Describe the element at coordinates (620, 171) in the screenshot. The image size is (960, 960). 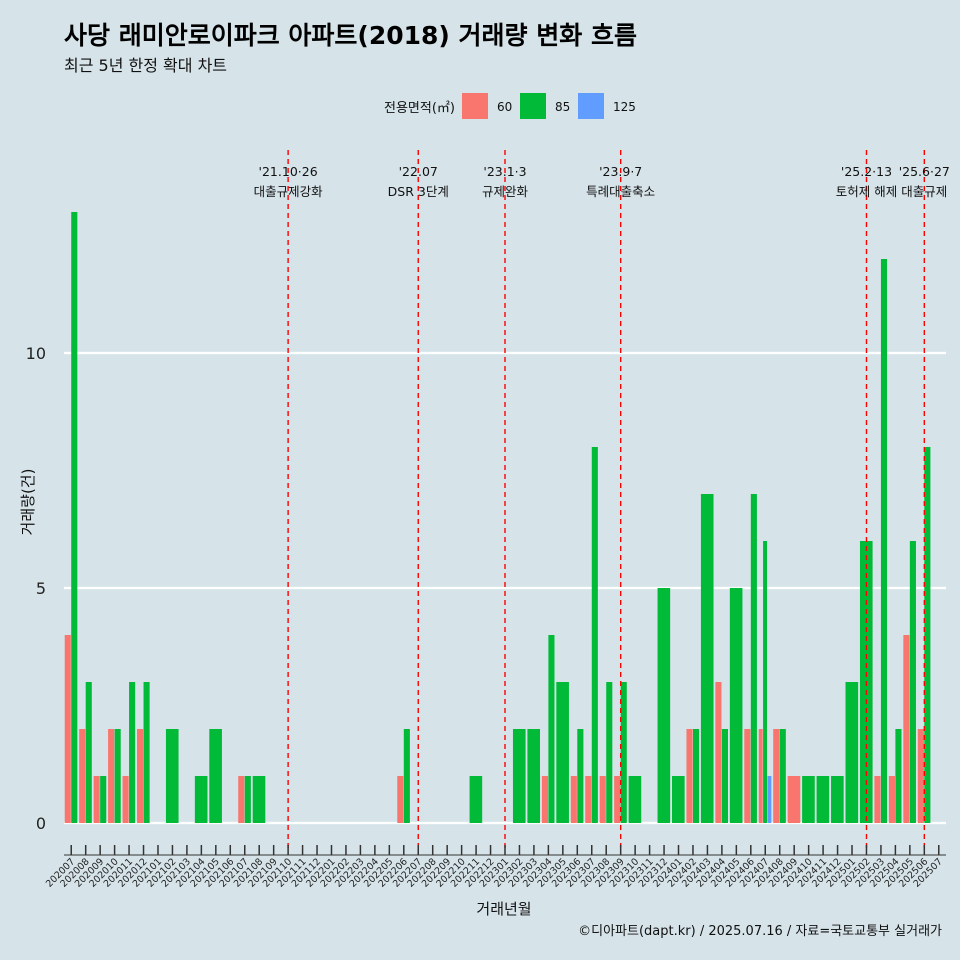
I see `event-date: '23.9·7` at that location.